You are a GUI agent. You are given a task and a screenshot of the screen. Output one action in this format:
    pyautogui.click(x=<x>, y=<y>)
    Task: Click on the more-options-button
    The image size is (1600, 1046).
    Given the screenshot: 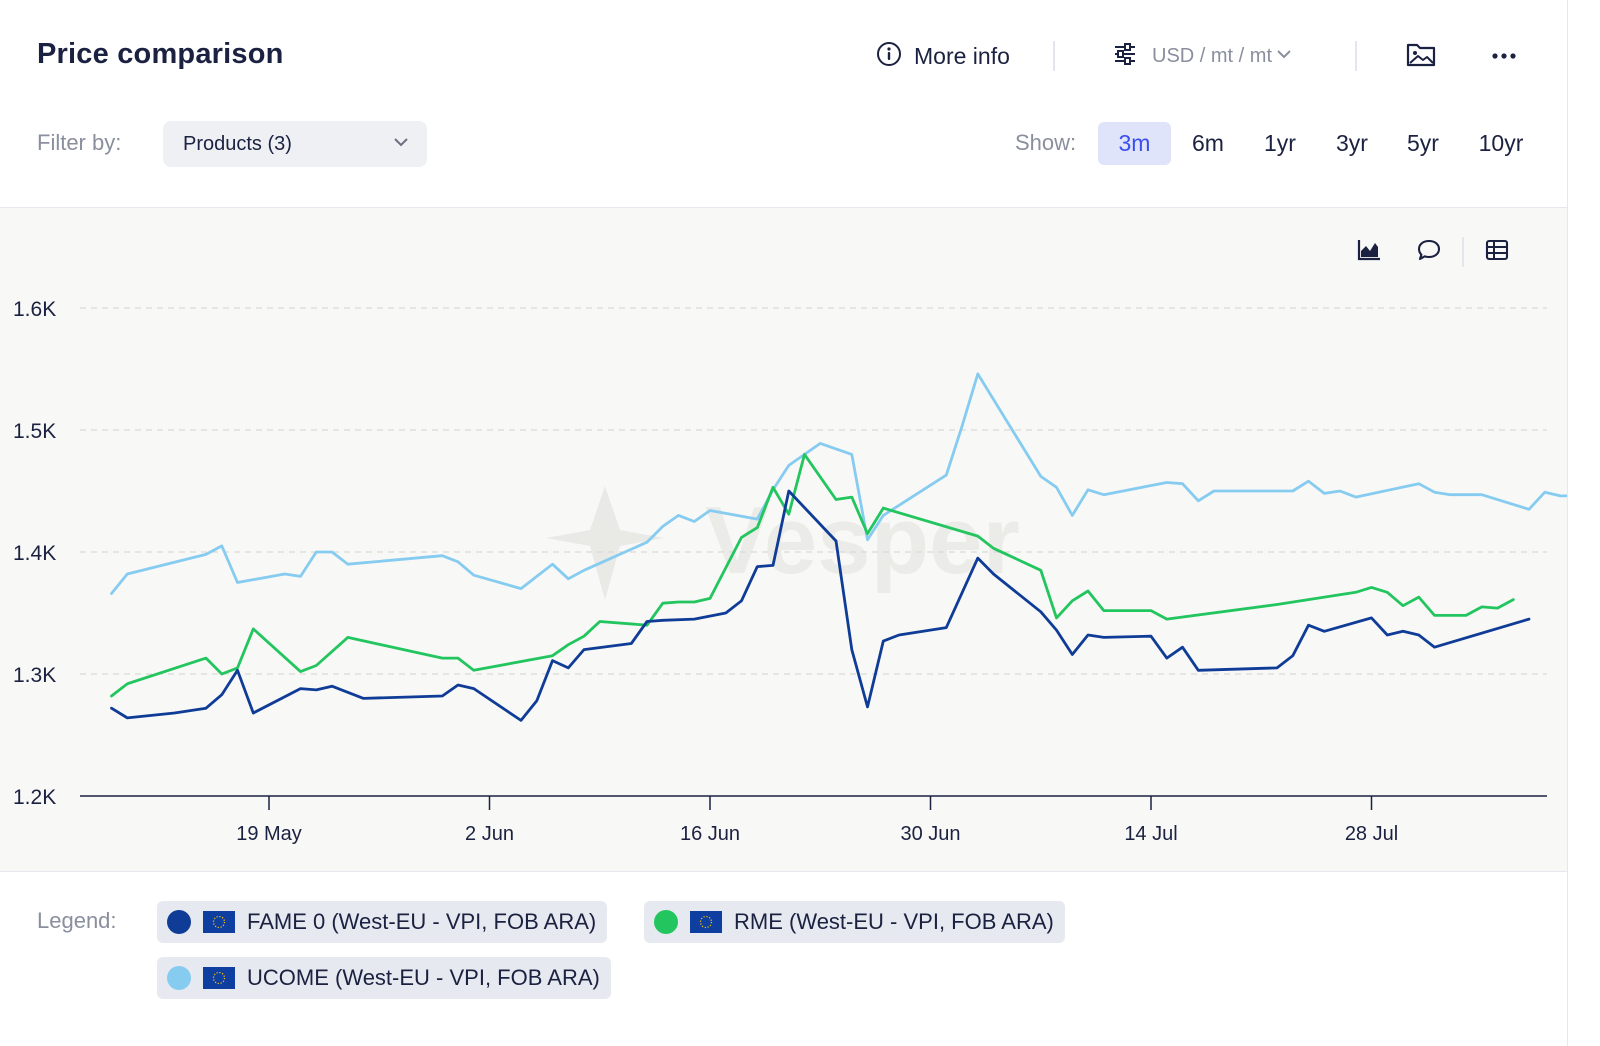 What is the action you would take?
    pyautogui.click(x=1504, y=56)
    